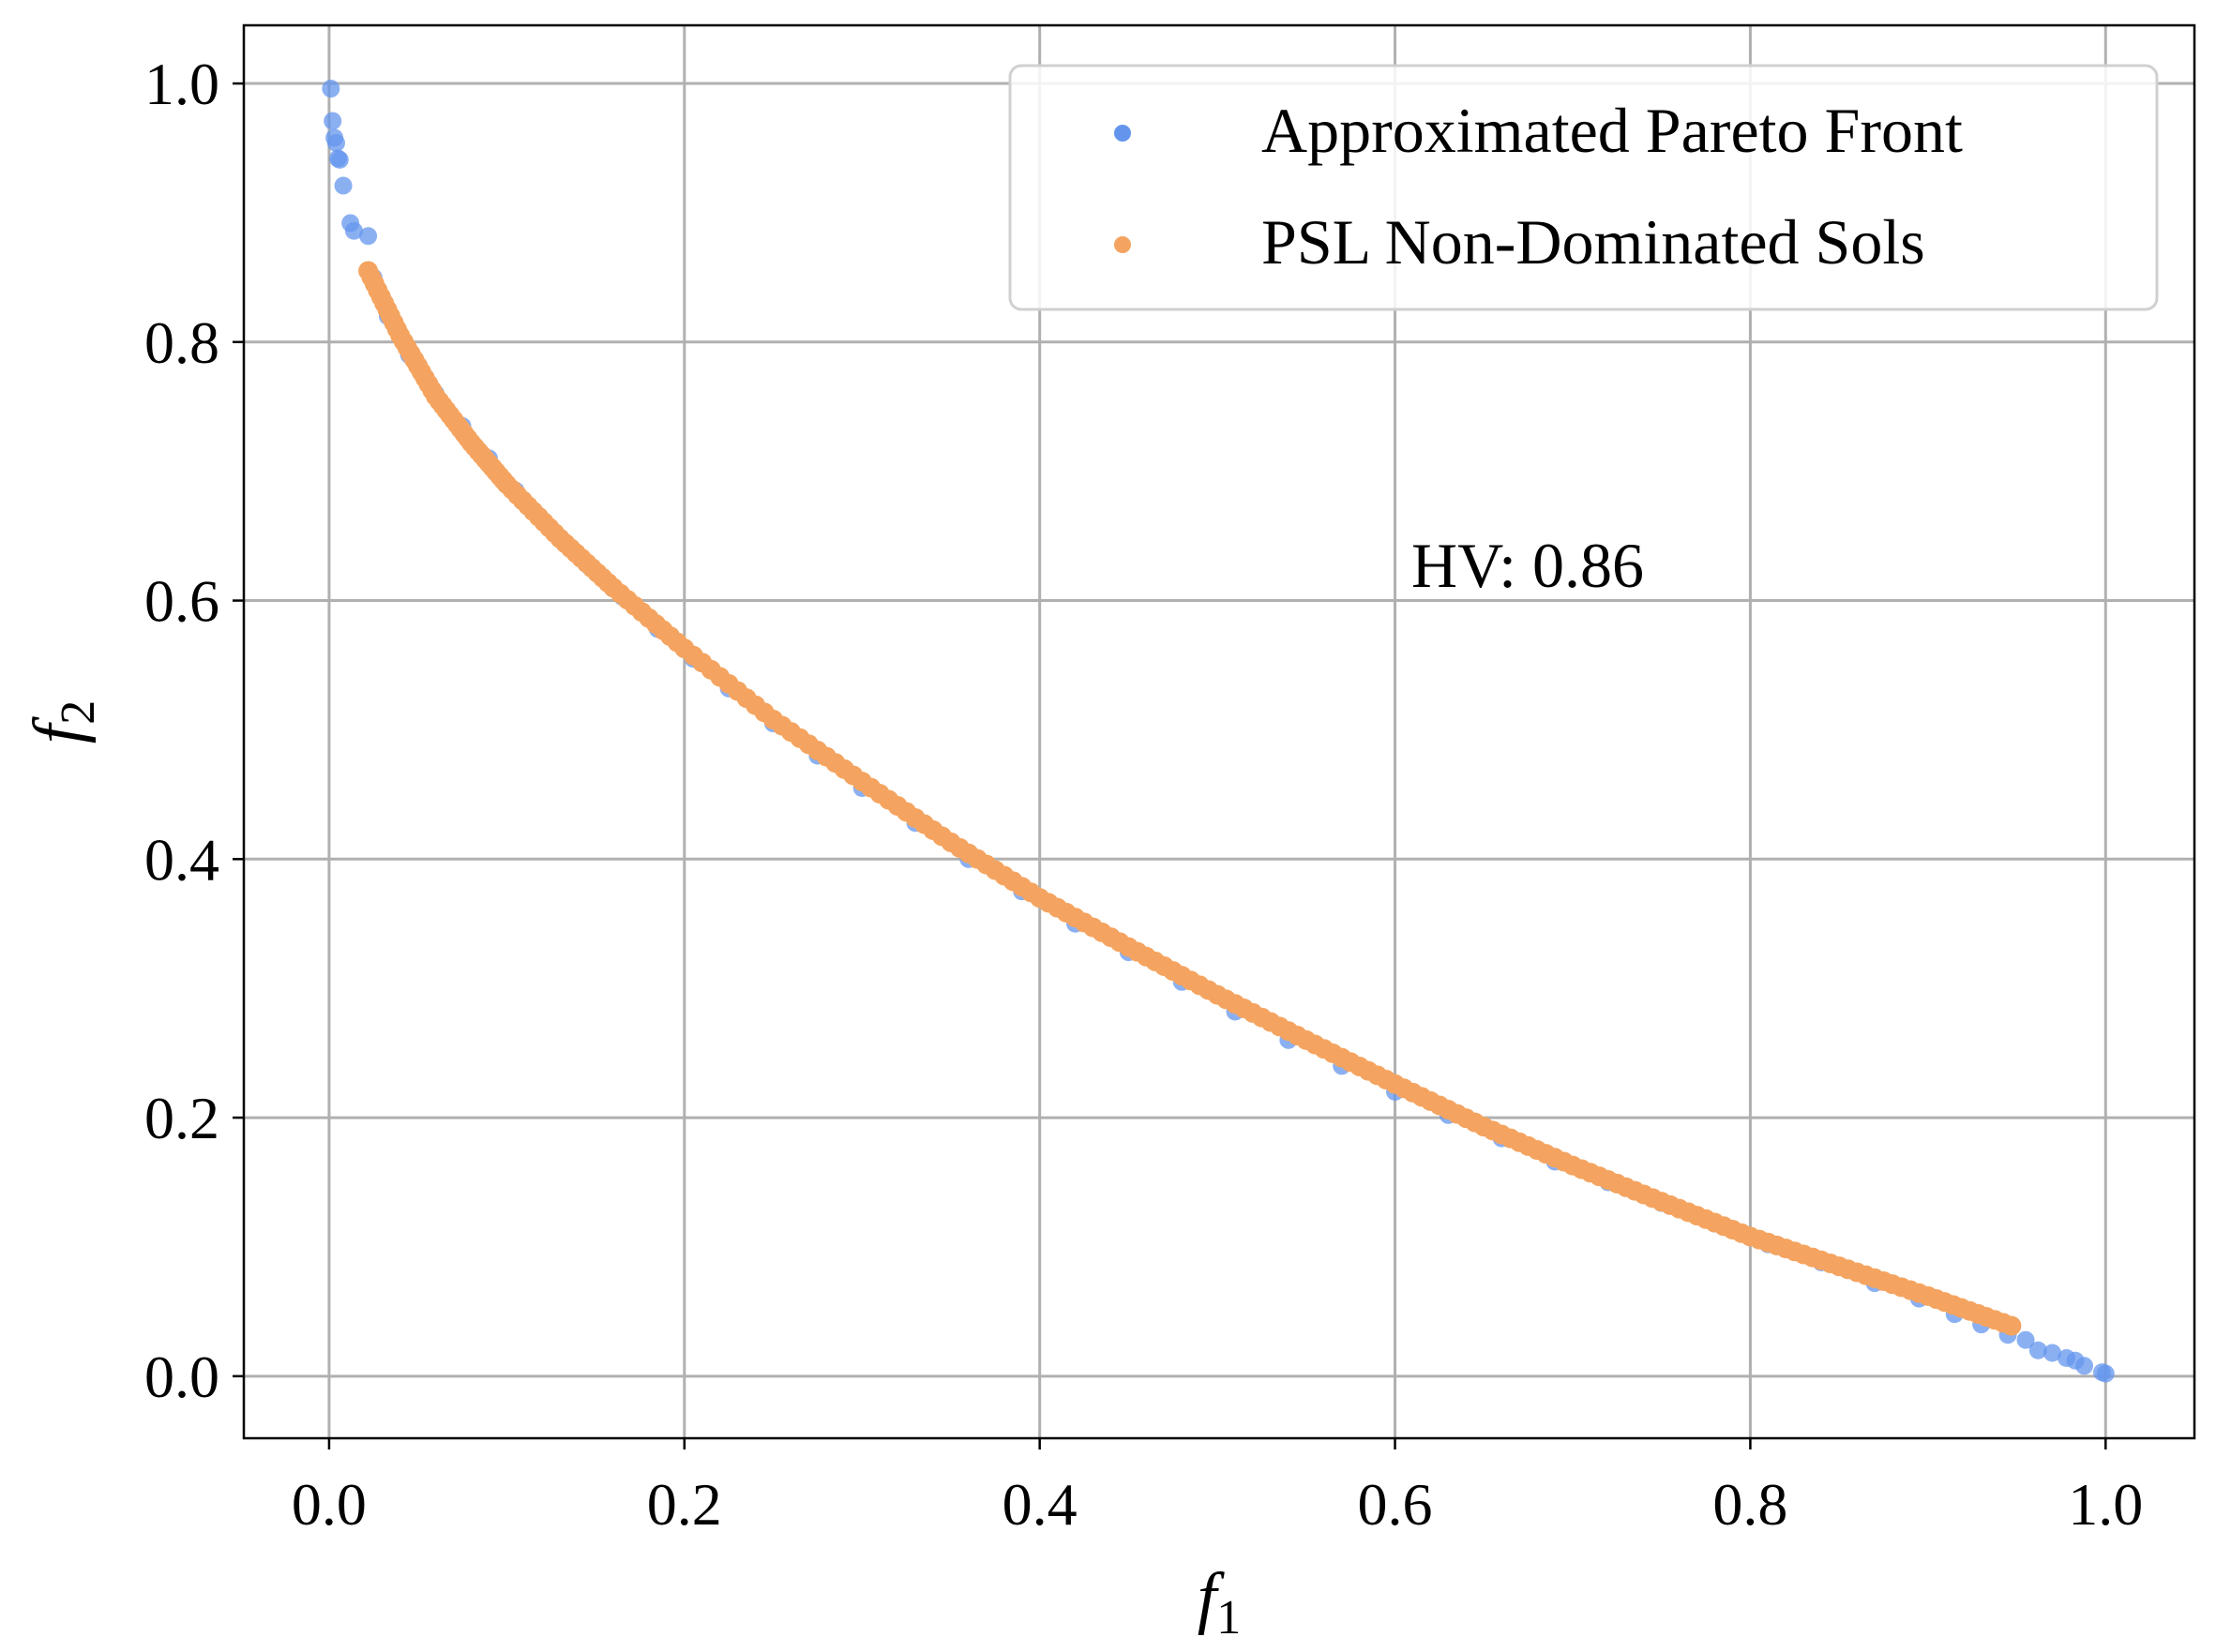  I want to click on legend-label-psl-non-dominated-sols: PSL Non-Dominated Sols, so click(1593, 242).